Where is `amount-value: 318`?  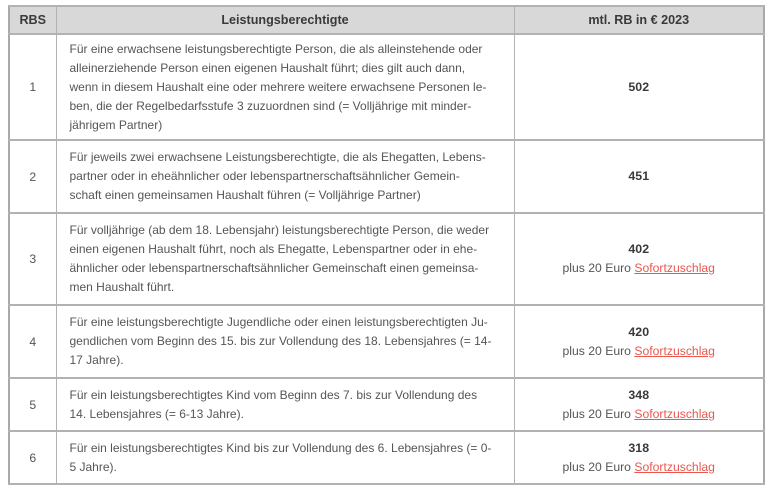 amount-value: 318 is located at coordinates (639, 447).